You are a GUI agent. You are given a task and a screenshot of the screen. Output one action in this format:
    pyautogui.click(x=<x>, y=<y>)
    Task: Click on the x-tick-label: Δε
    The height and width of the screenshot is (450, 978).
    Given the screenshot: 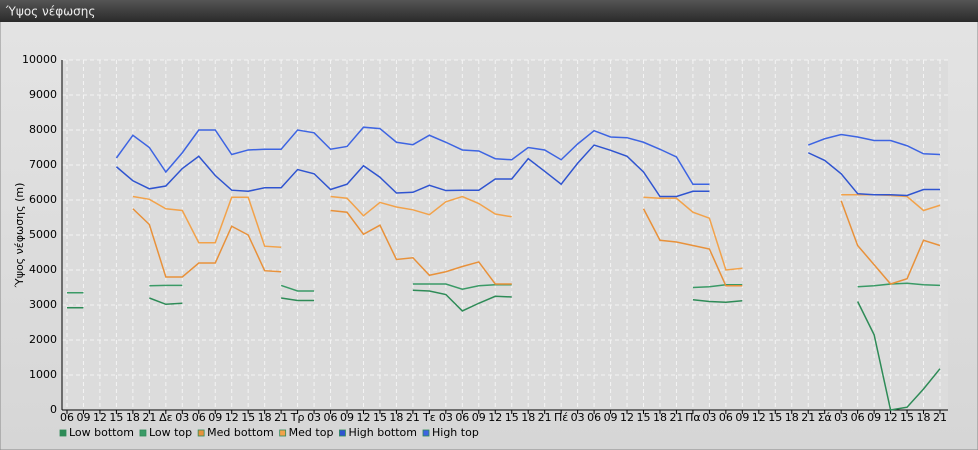 What is the action you would take?
    pyautogui.click(x=166, y=417)
    